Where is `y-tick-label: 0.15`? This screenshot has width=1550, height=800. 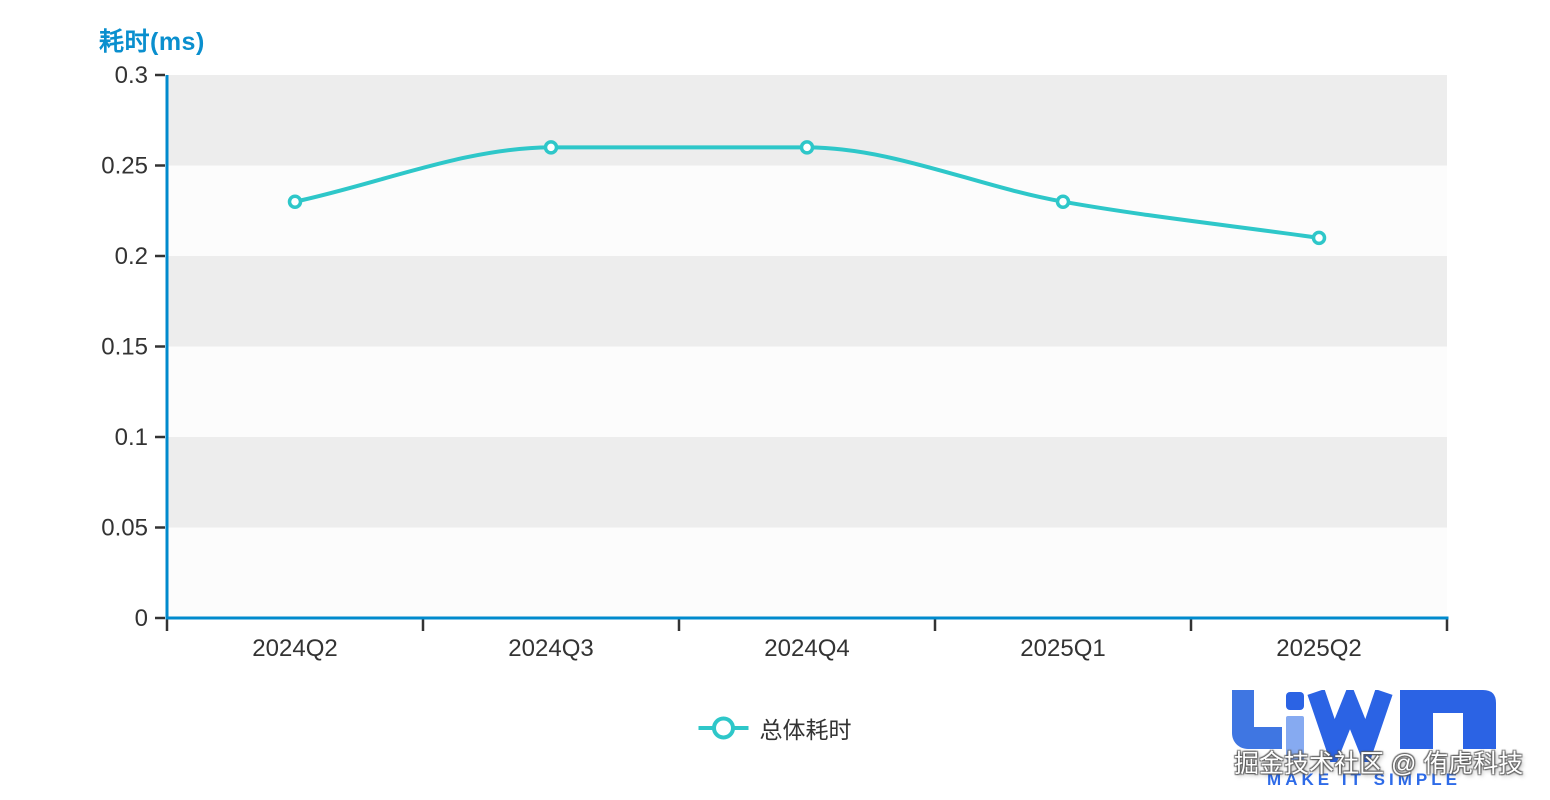
y-tick-label: 0.15 is located at coordinates (124, 347).